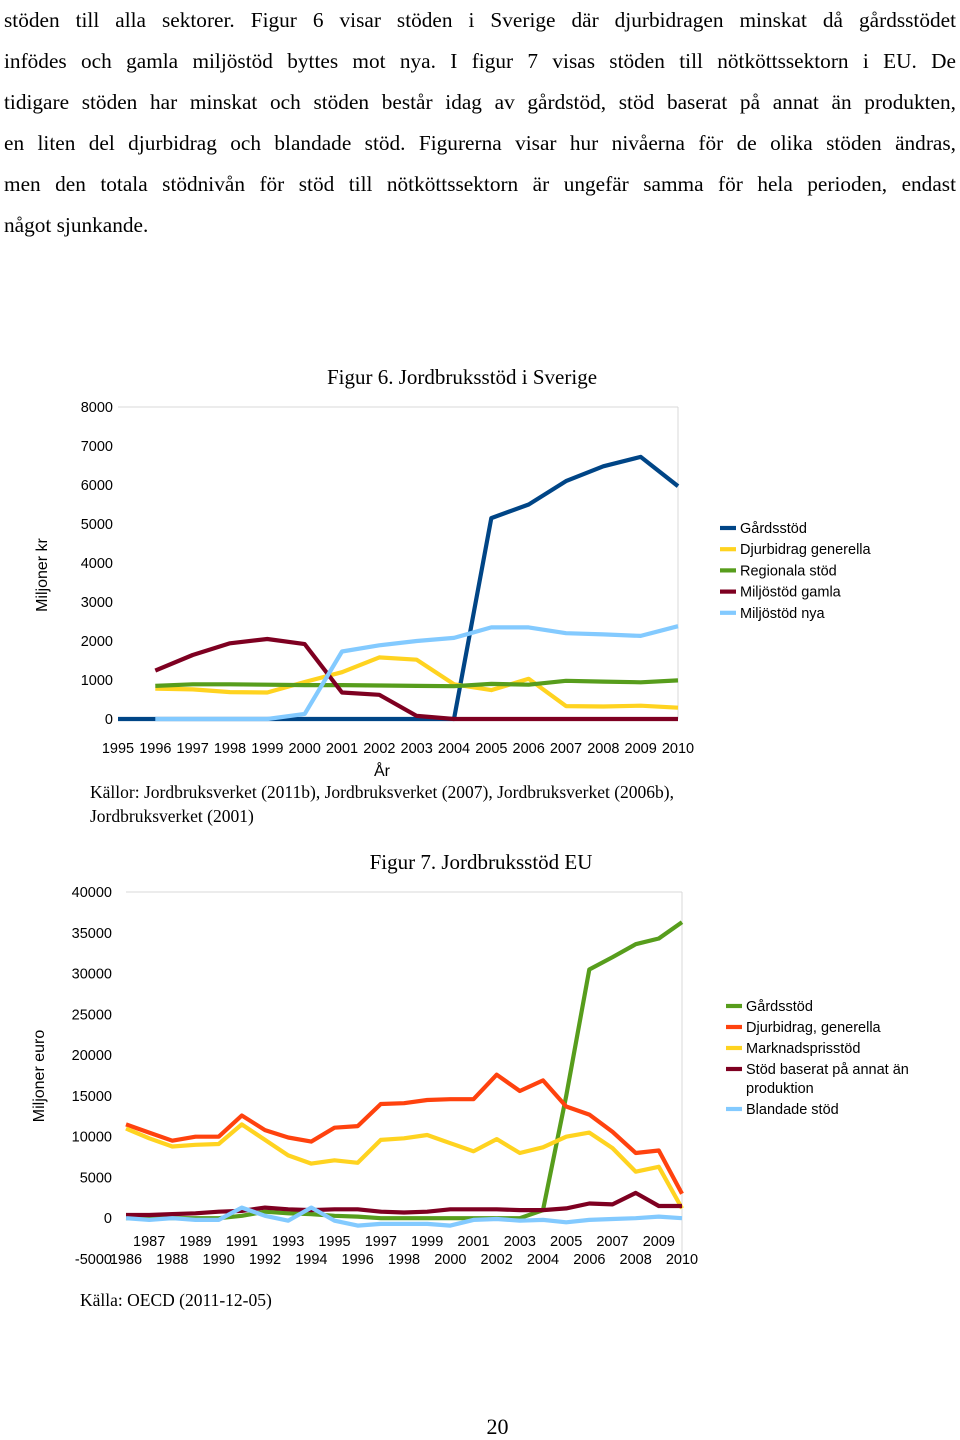  Describe the element at coordinates (265, 1260) in the screenshot. I see `x-tick-label: 1992` at that location.